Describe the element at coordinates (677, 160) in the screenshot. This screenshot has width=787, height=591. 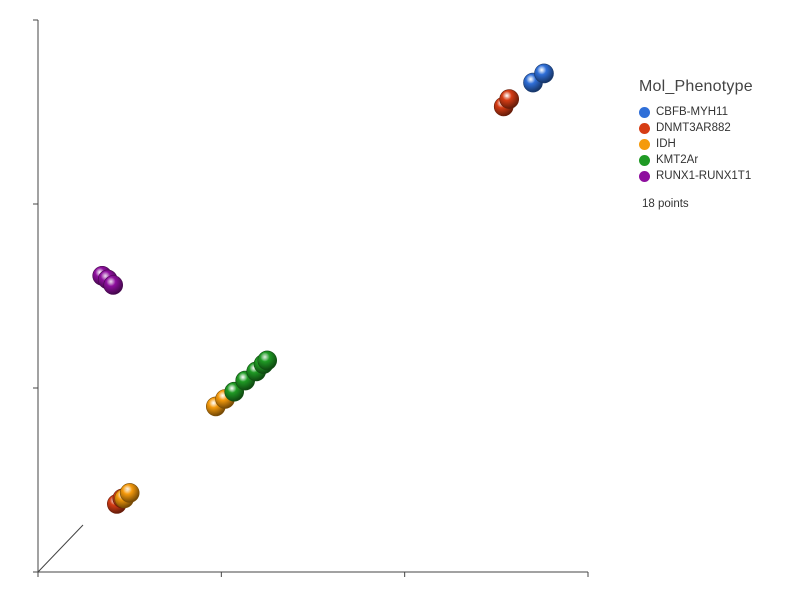
I see `legend-label: KMT2Ar` at that location.